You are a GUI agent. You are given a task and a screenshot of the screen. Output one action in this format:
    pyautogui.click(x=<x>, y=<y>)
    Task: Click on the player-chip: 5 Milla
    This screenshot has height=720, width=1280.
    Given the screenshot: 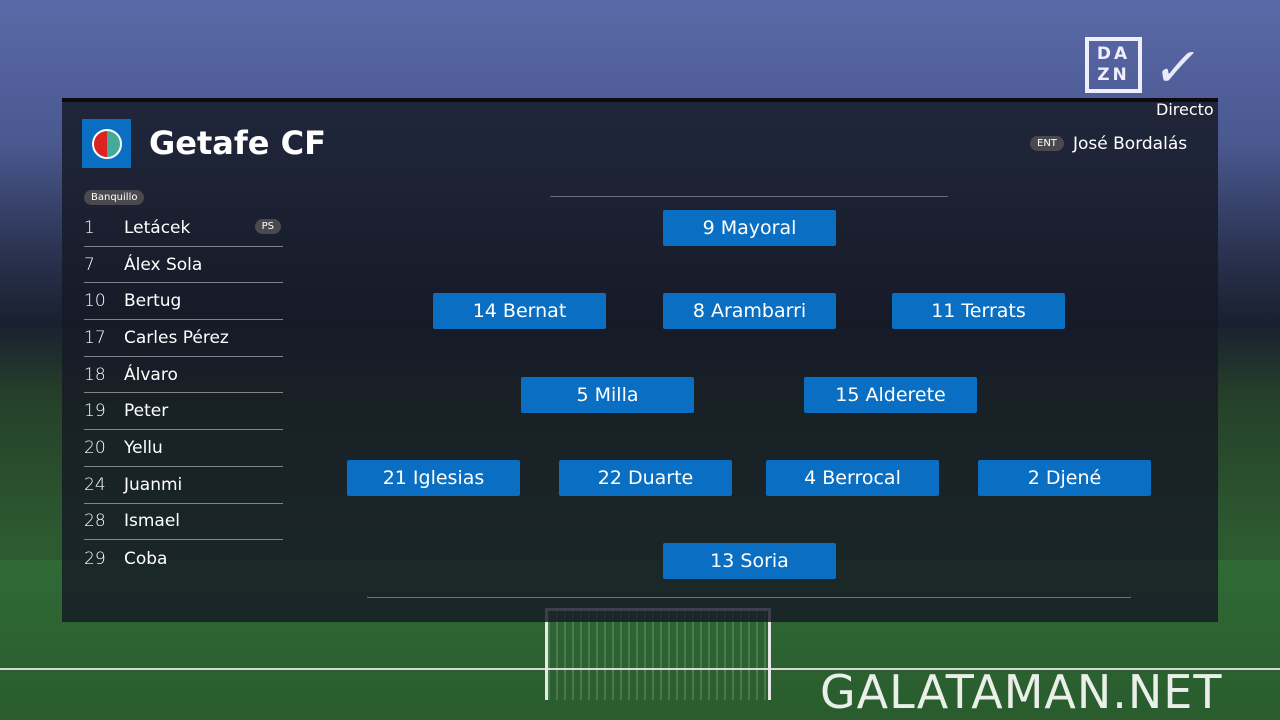 What is the action you would take?
    pyautogui.click(x=607, y=395)
    